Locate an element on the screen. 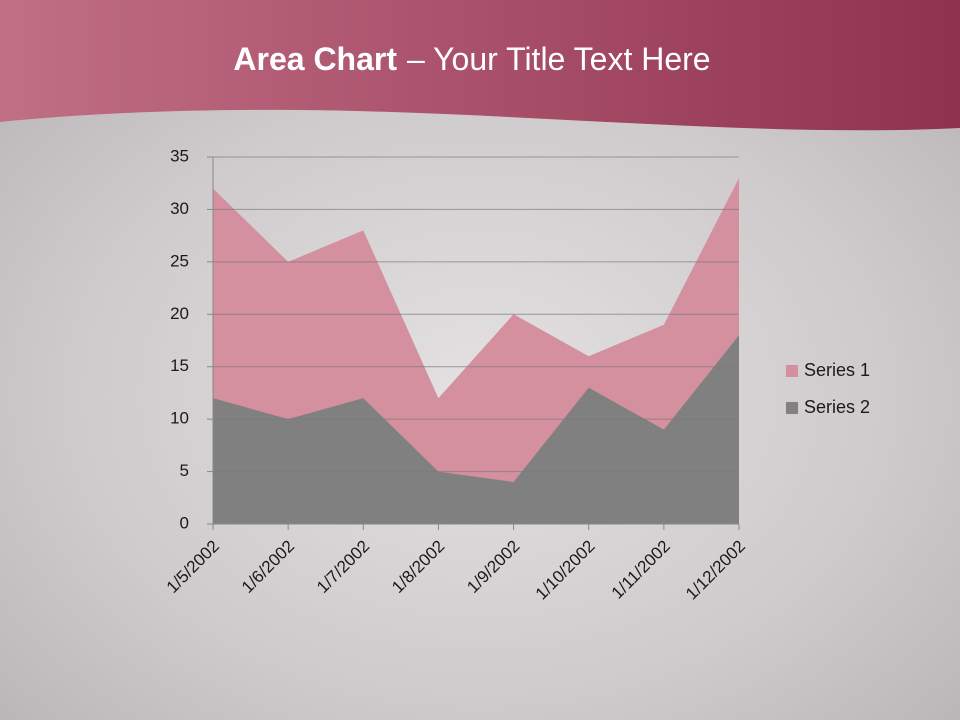 This screenshot has width=960, height=720. slide-title: Area Chart – Your Title Text Here is located at coordinates (471, 59).